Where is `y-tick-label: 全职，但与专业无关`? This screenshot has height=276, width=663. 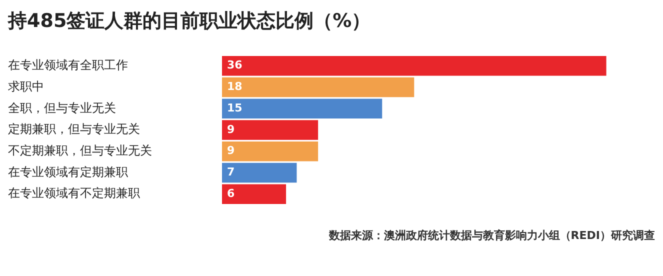
y-tick-label: 全职，但与专业无关 is located at coordinates (62, 107).